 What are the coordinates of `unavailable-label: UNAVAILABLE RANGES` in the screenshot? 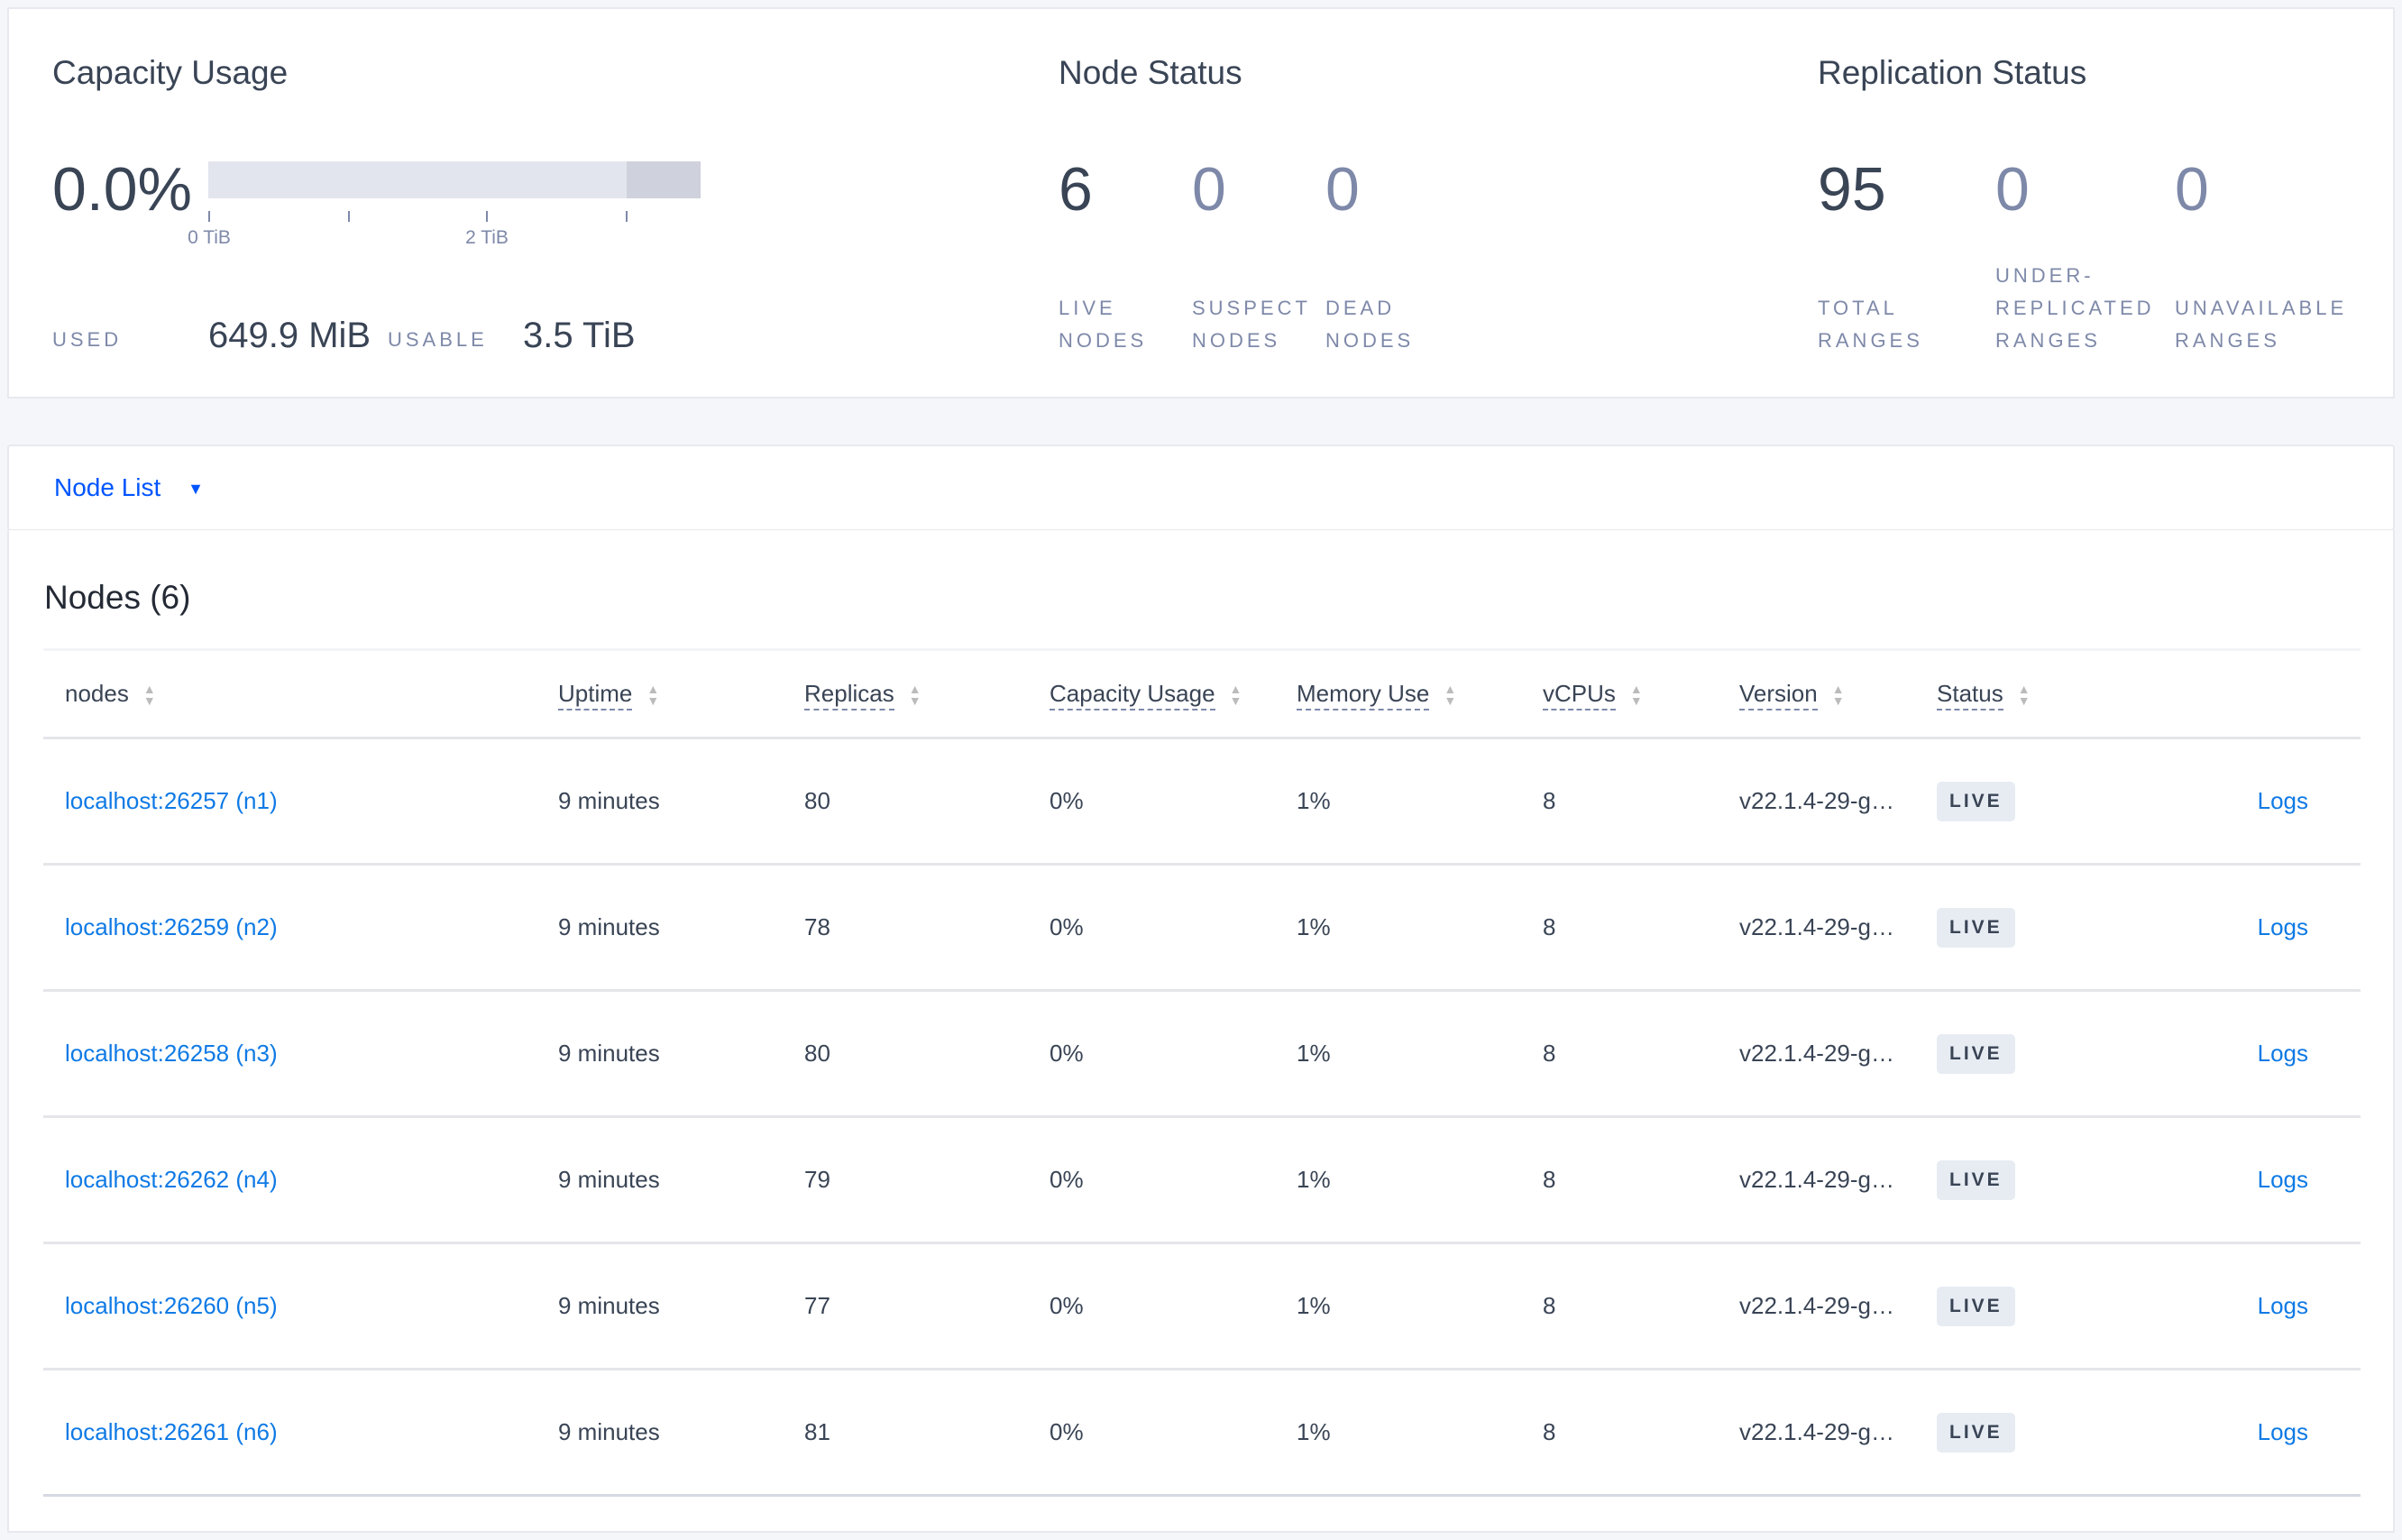 It's located at (2261, 325).